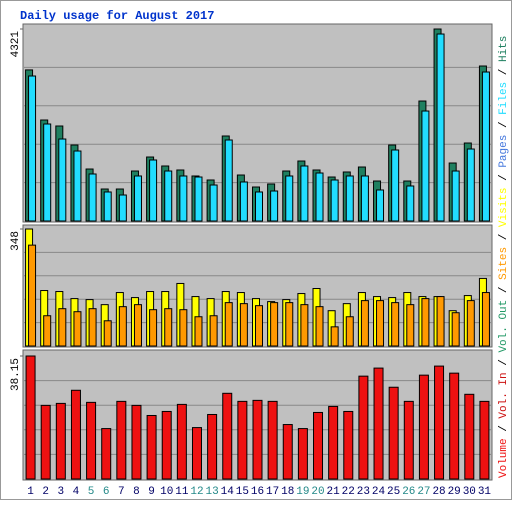 This screenshot has height=505, width=512. Describe the element at coordinates (485, 492) in the screenshot. I see `x-tick-label: 31` at that location.